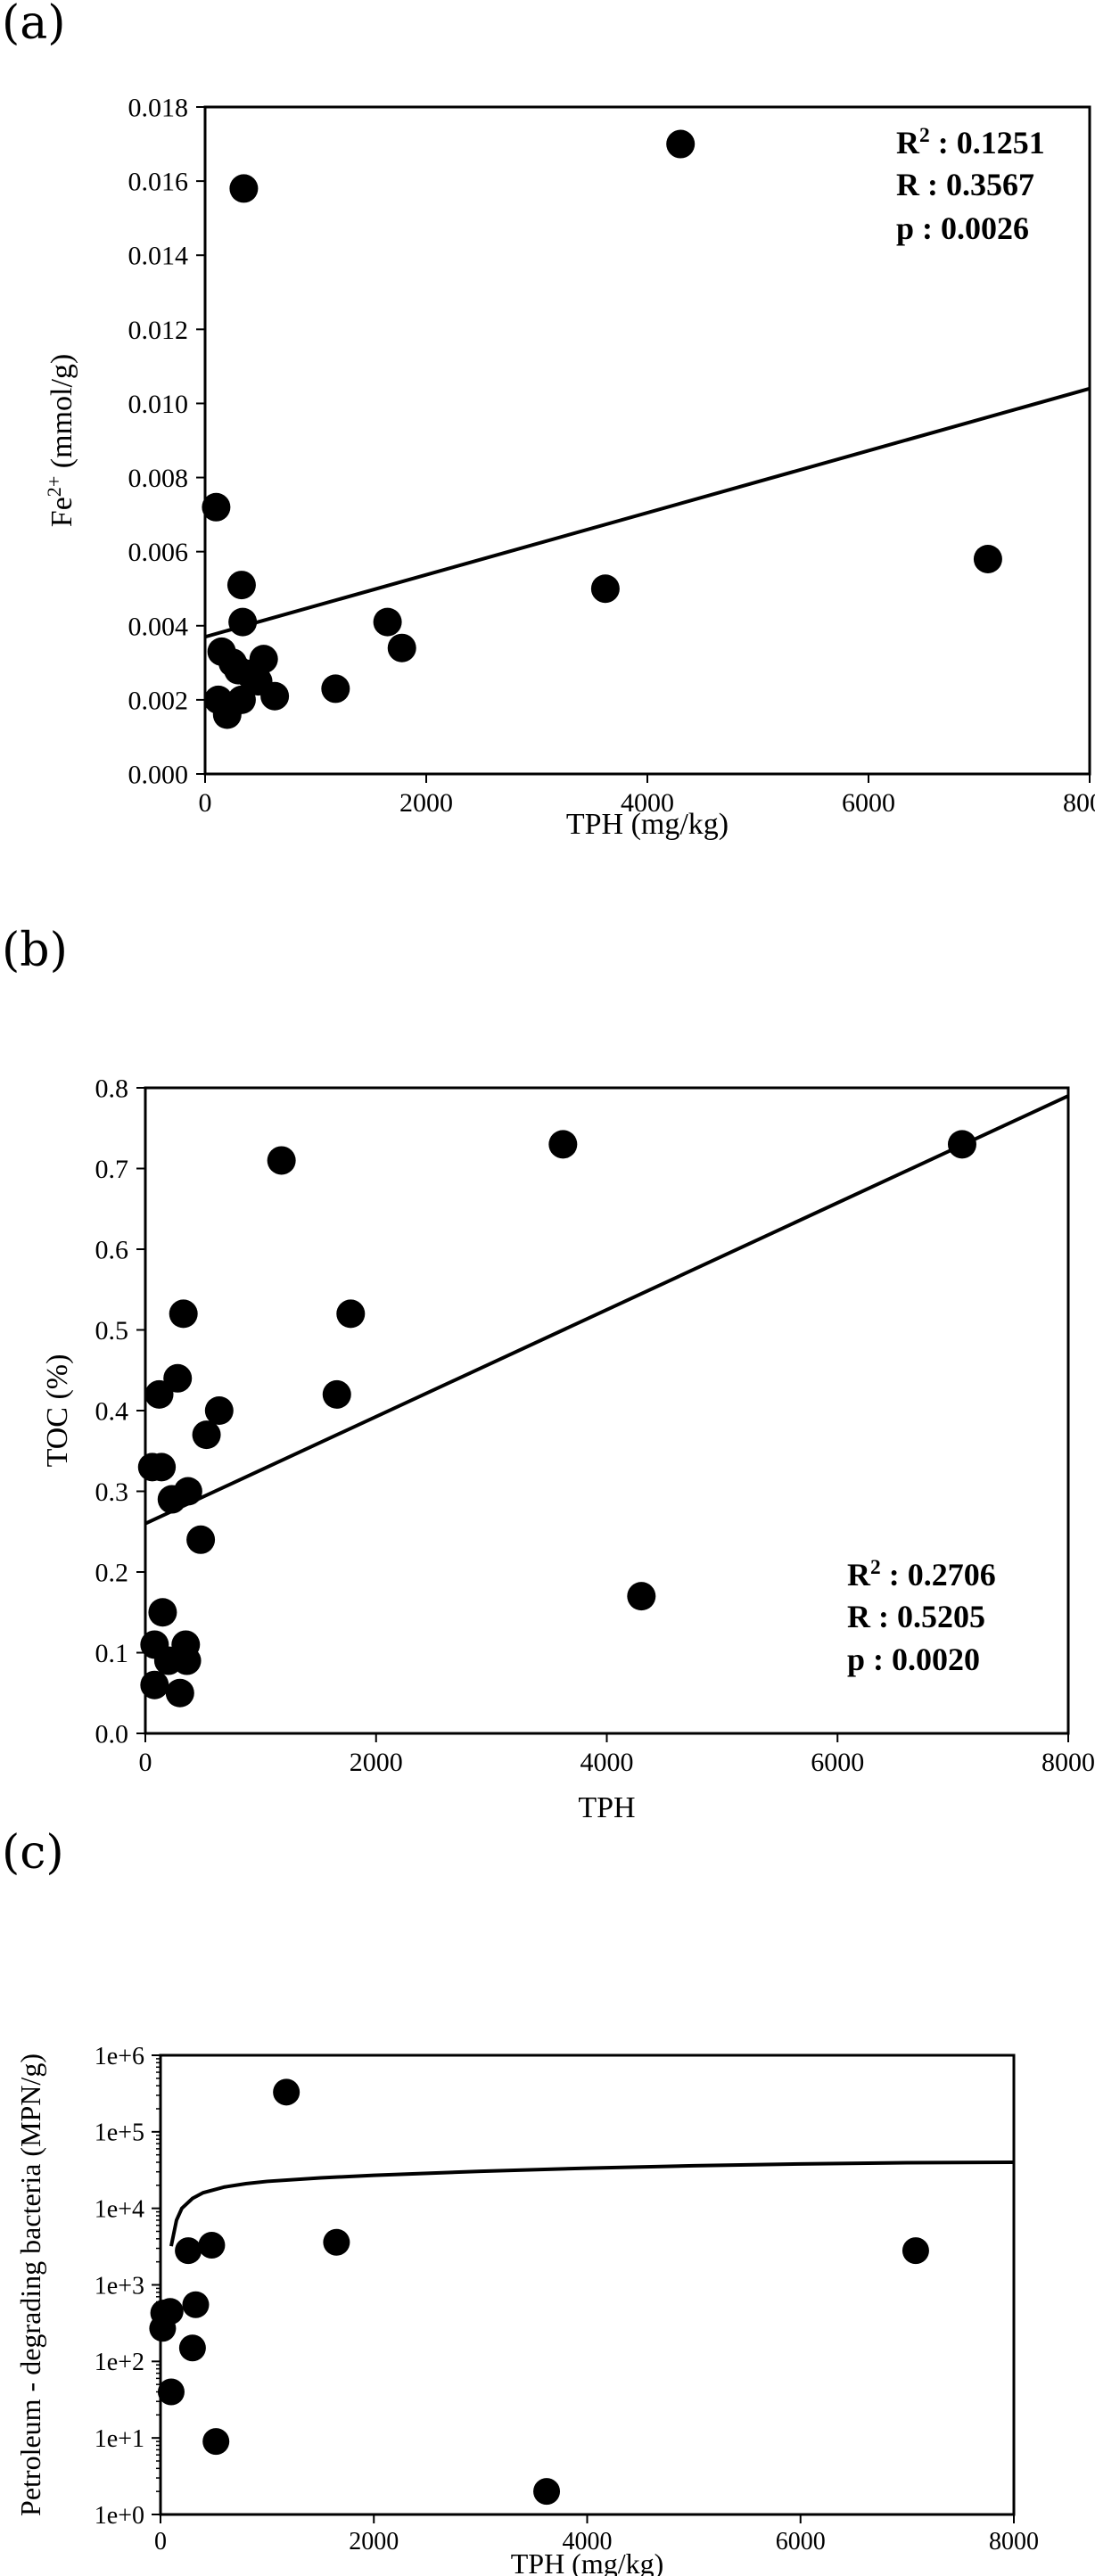  I want to click on y-tick-label: 1e+1, so click(119, 2439).